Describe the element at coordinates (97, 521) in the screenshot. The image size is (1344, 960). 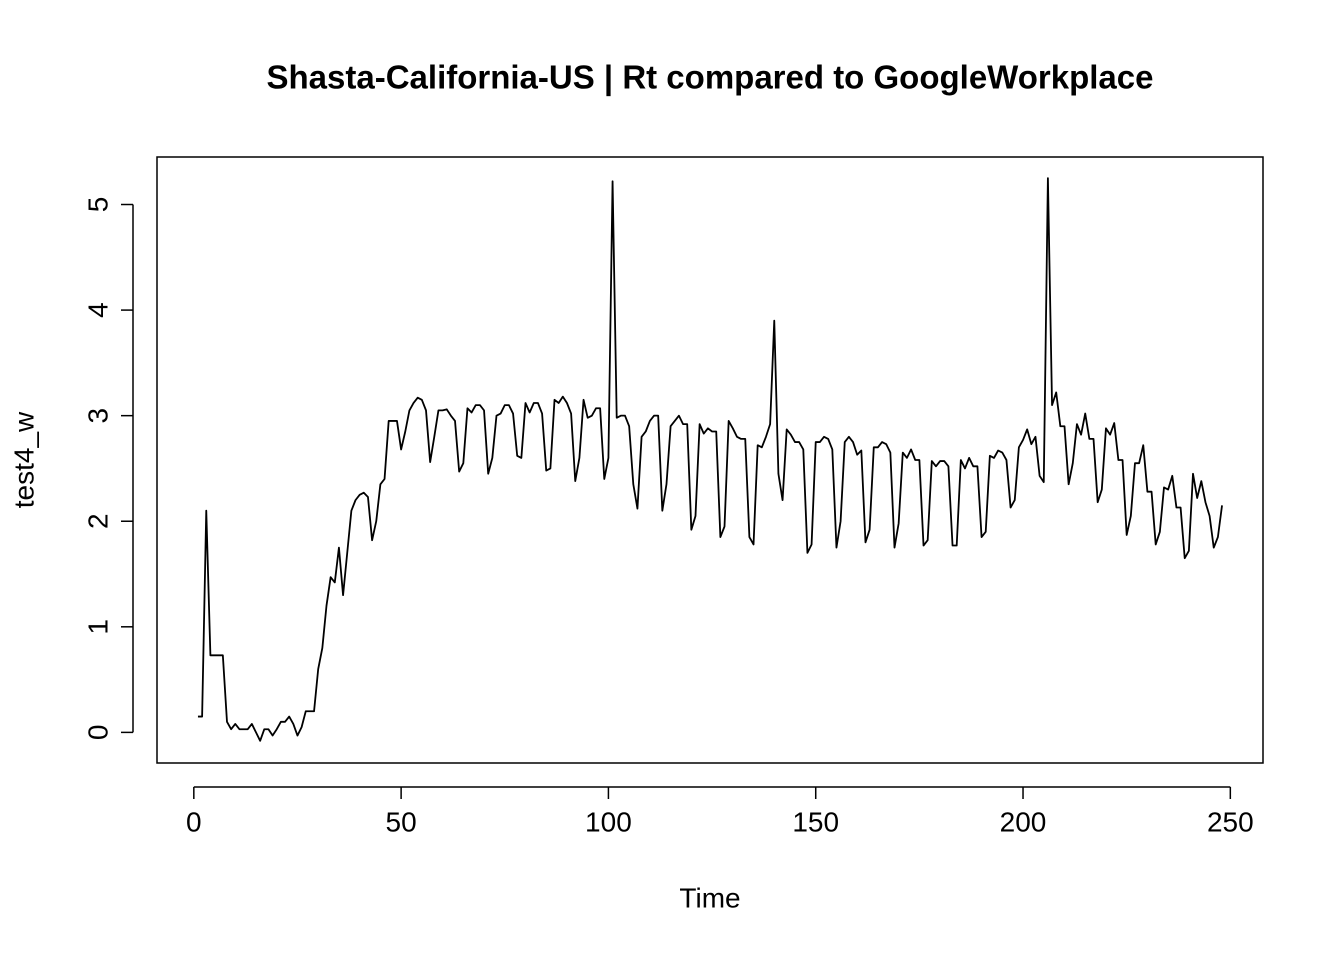
I see `y-tick-label: 2` at that location.